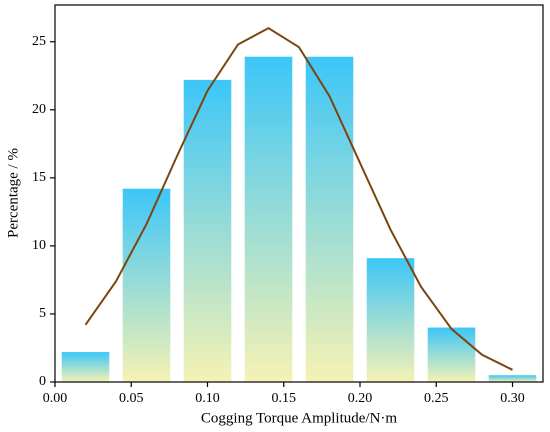 This screenshot has width=550, height=432. I want to click on x-tick-label: 0.25, so click(436, 398).